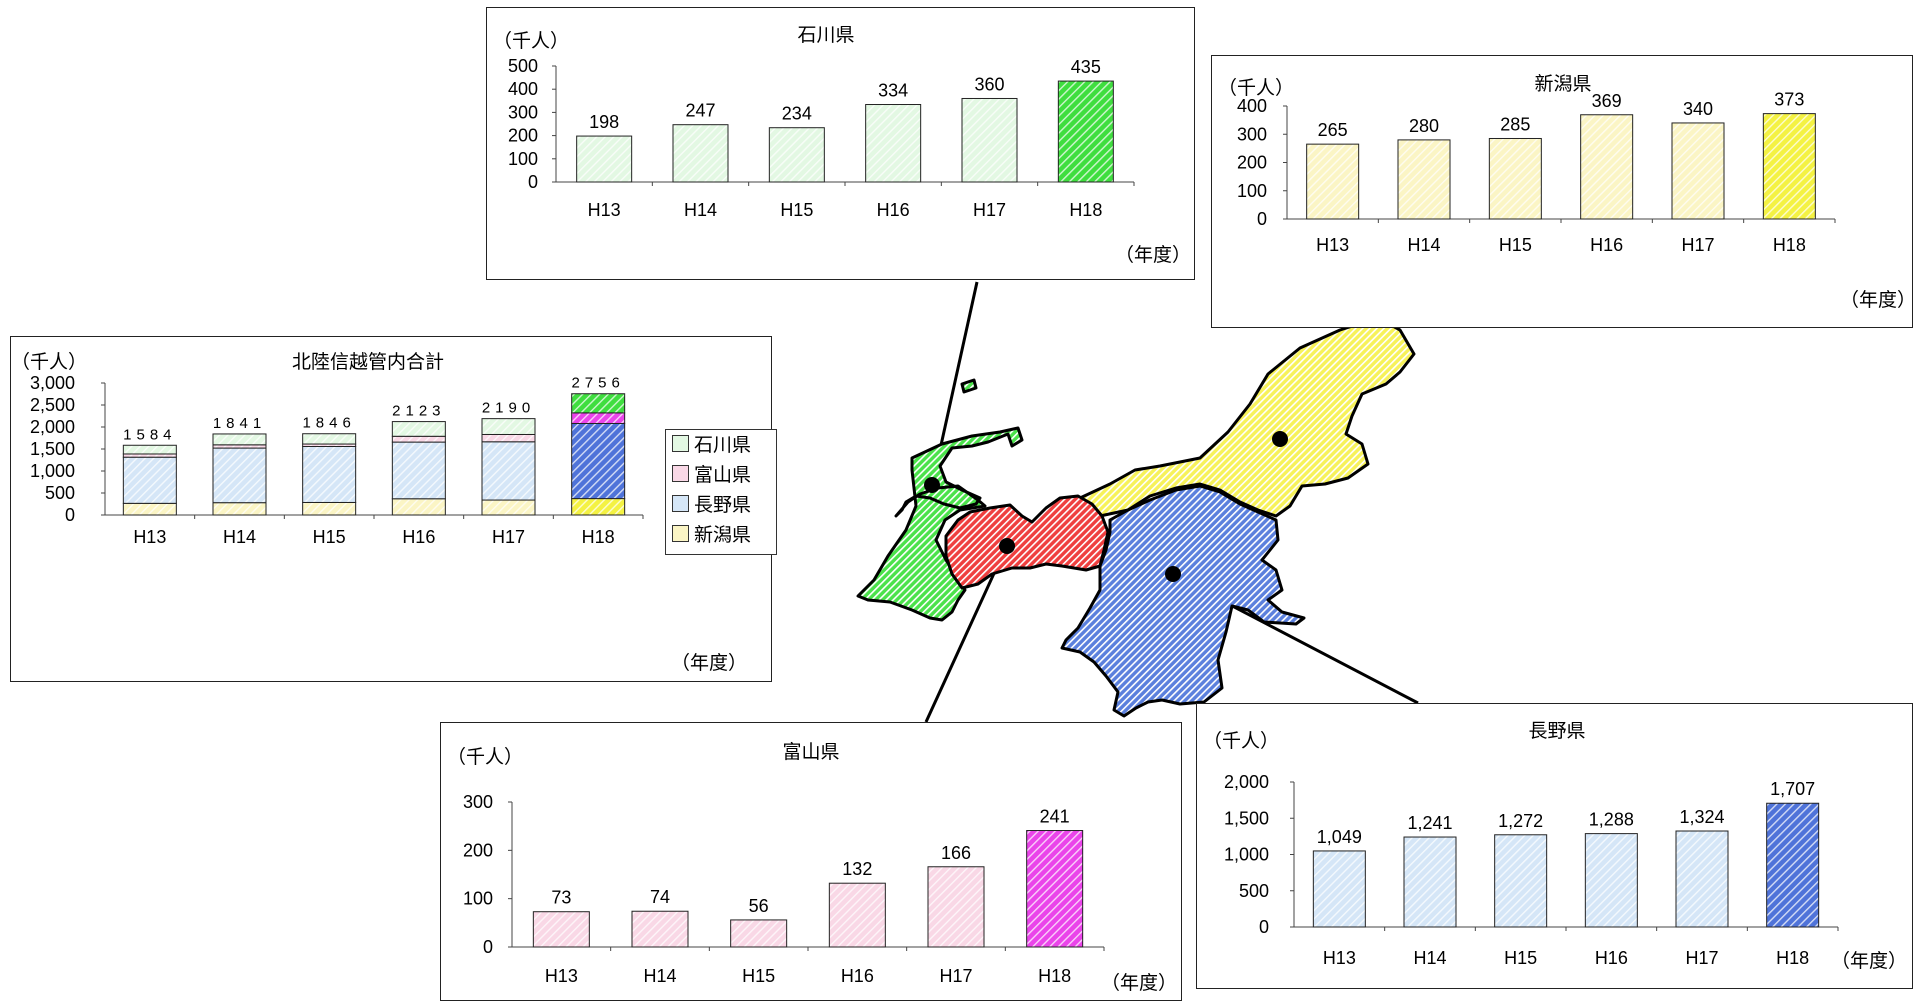  I want to click on data-label: 241, so click(1055, 817).